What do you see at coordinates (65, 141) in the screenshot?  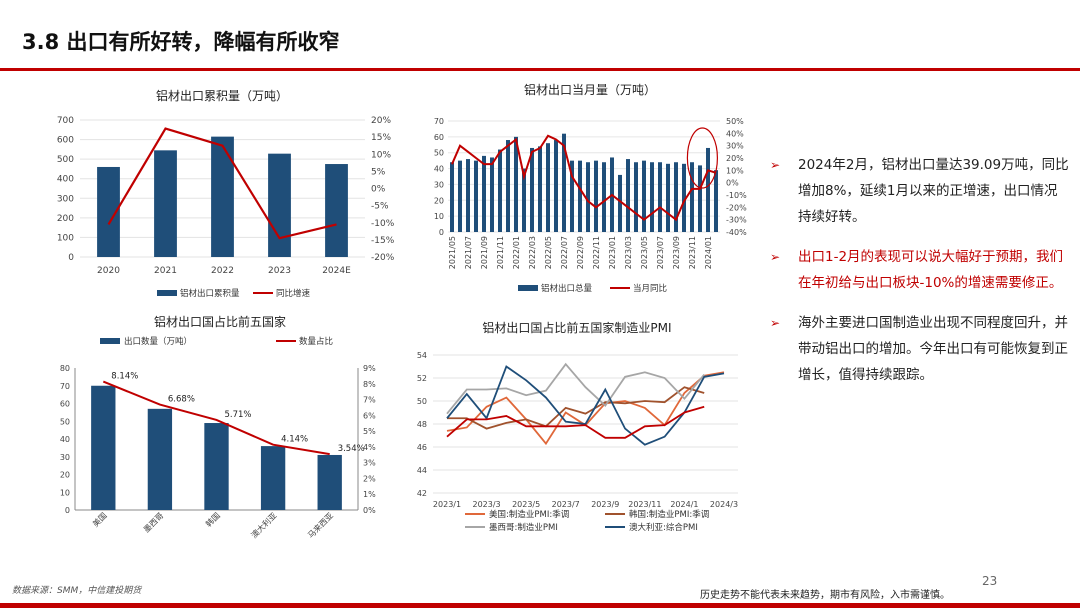 I see `y-tick-label: 600` at bounding box center [65, 141].